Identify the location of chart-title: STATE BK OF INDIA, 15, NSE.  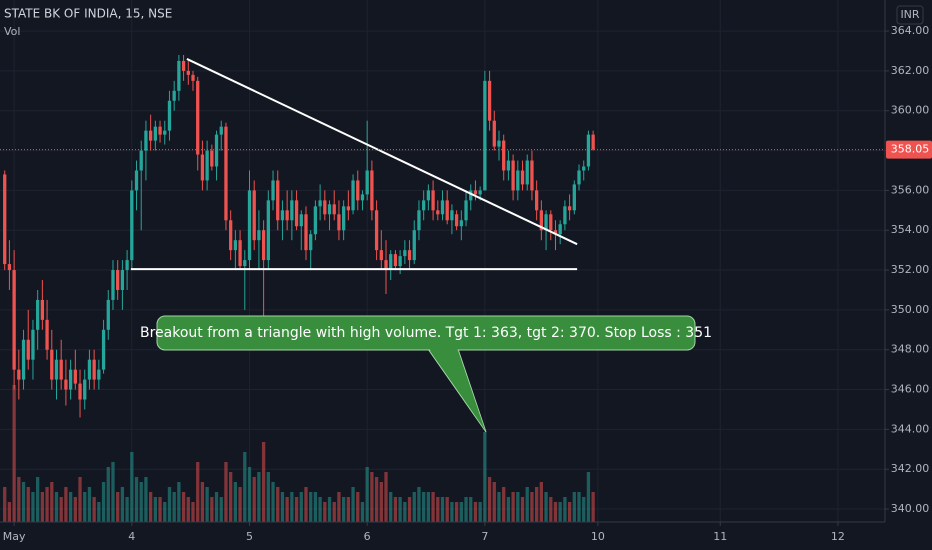
(88, 14).